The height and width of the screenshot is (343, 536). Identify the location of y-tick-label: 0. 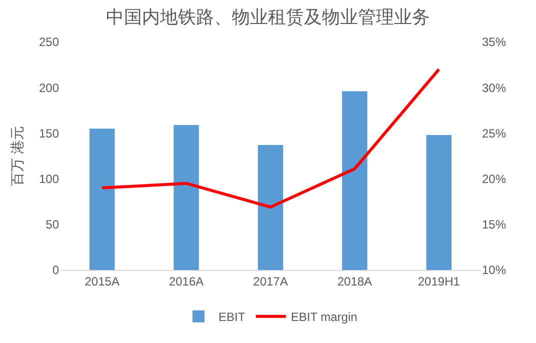
(56, 270).